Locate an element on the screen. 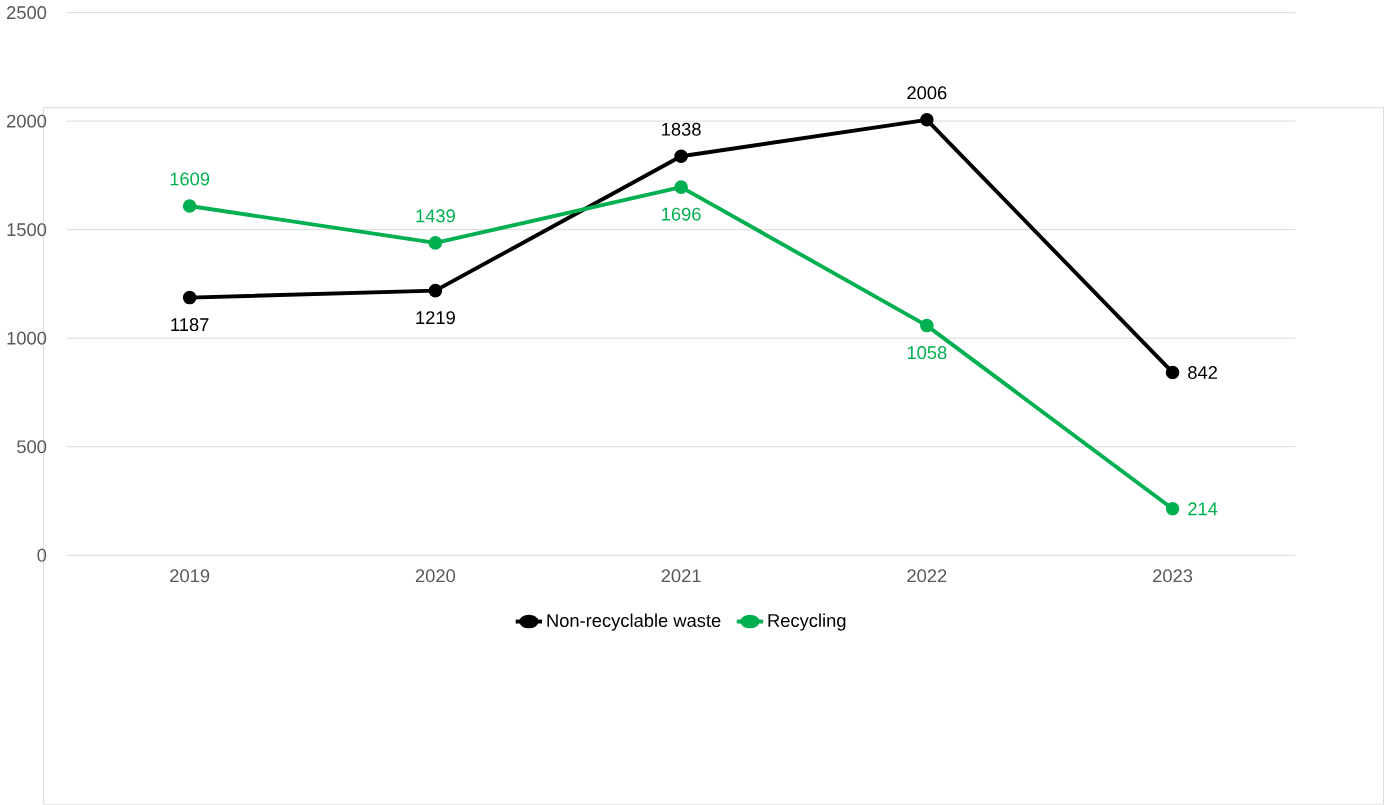 This screenshot has width=1384, height=805. data-label: 1838 is located at coordinates (681, 129).